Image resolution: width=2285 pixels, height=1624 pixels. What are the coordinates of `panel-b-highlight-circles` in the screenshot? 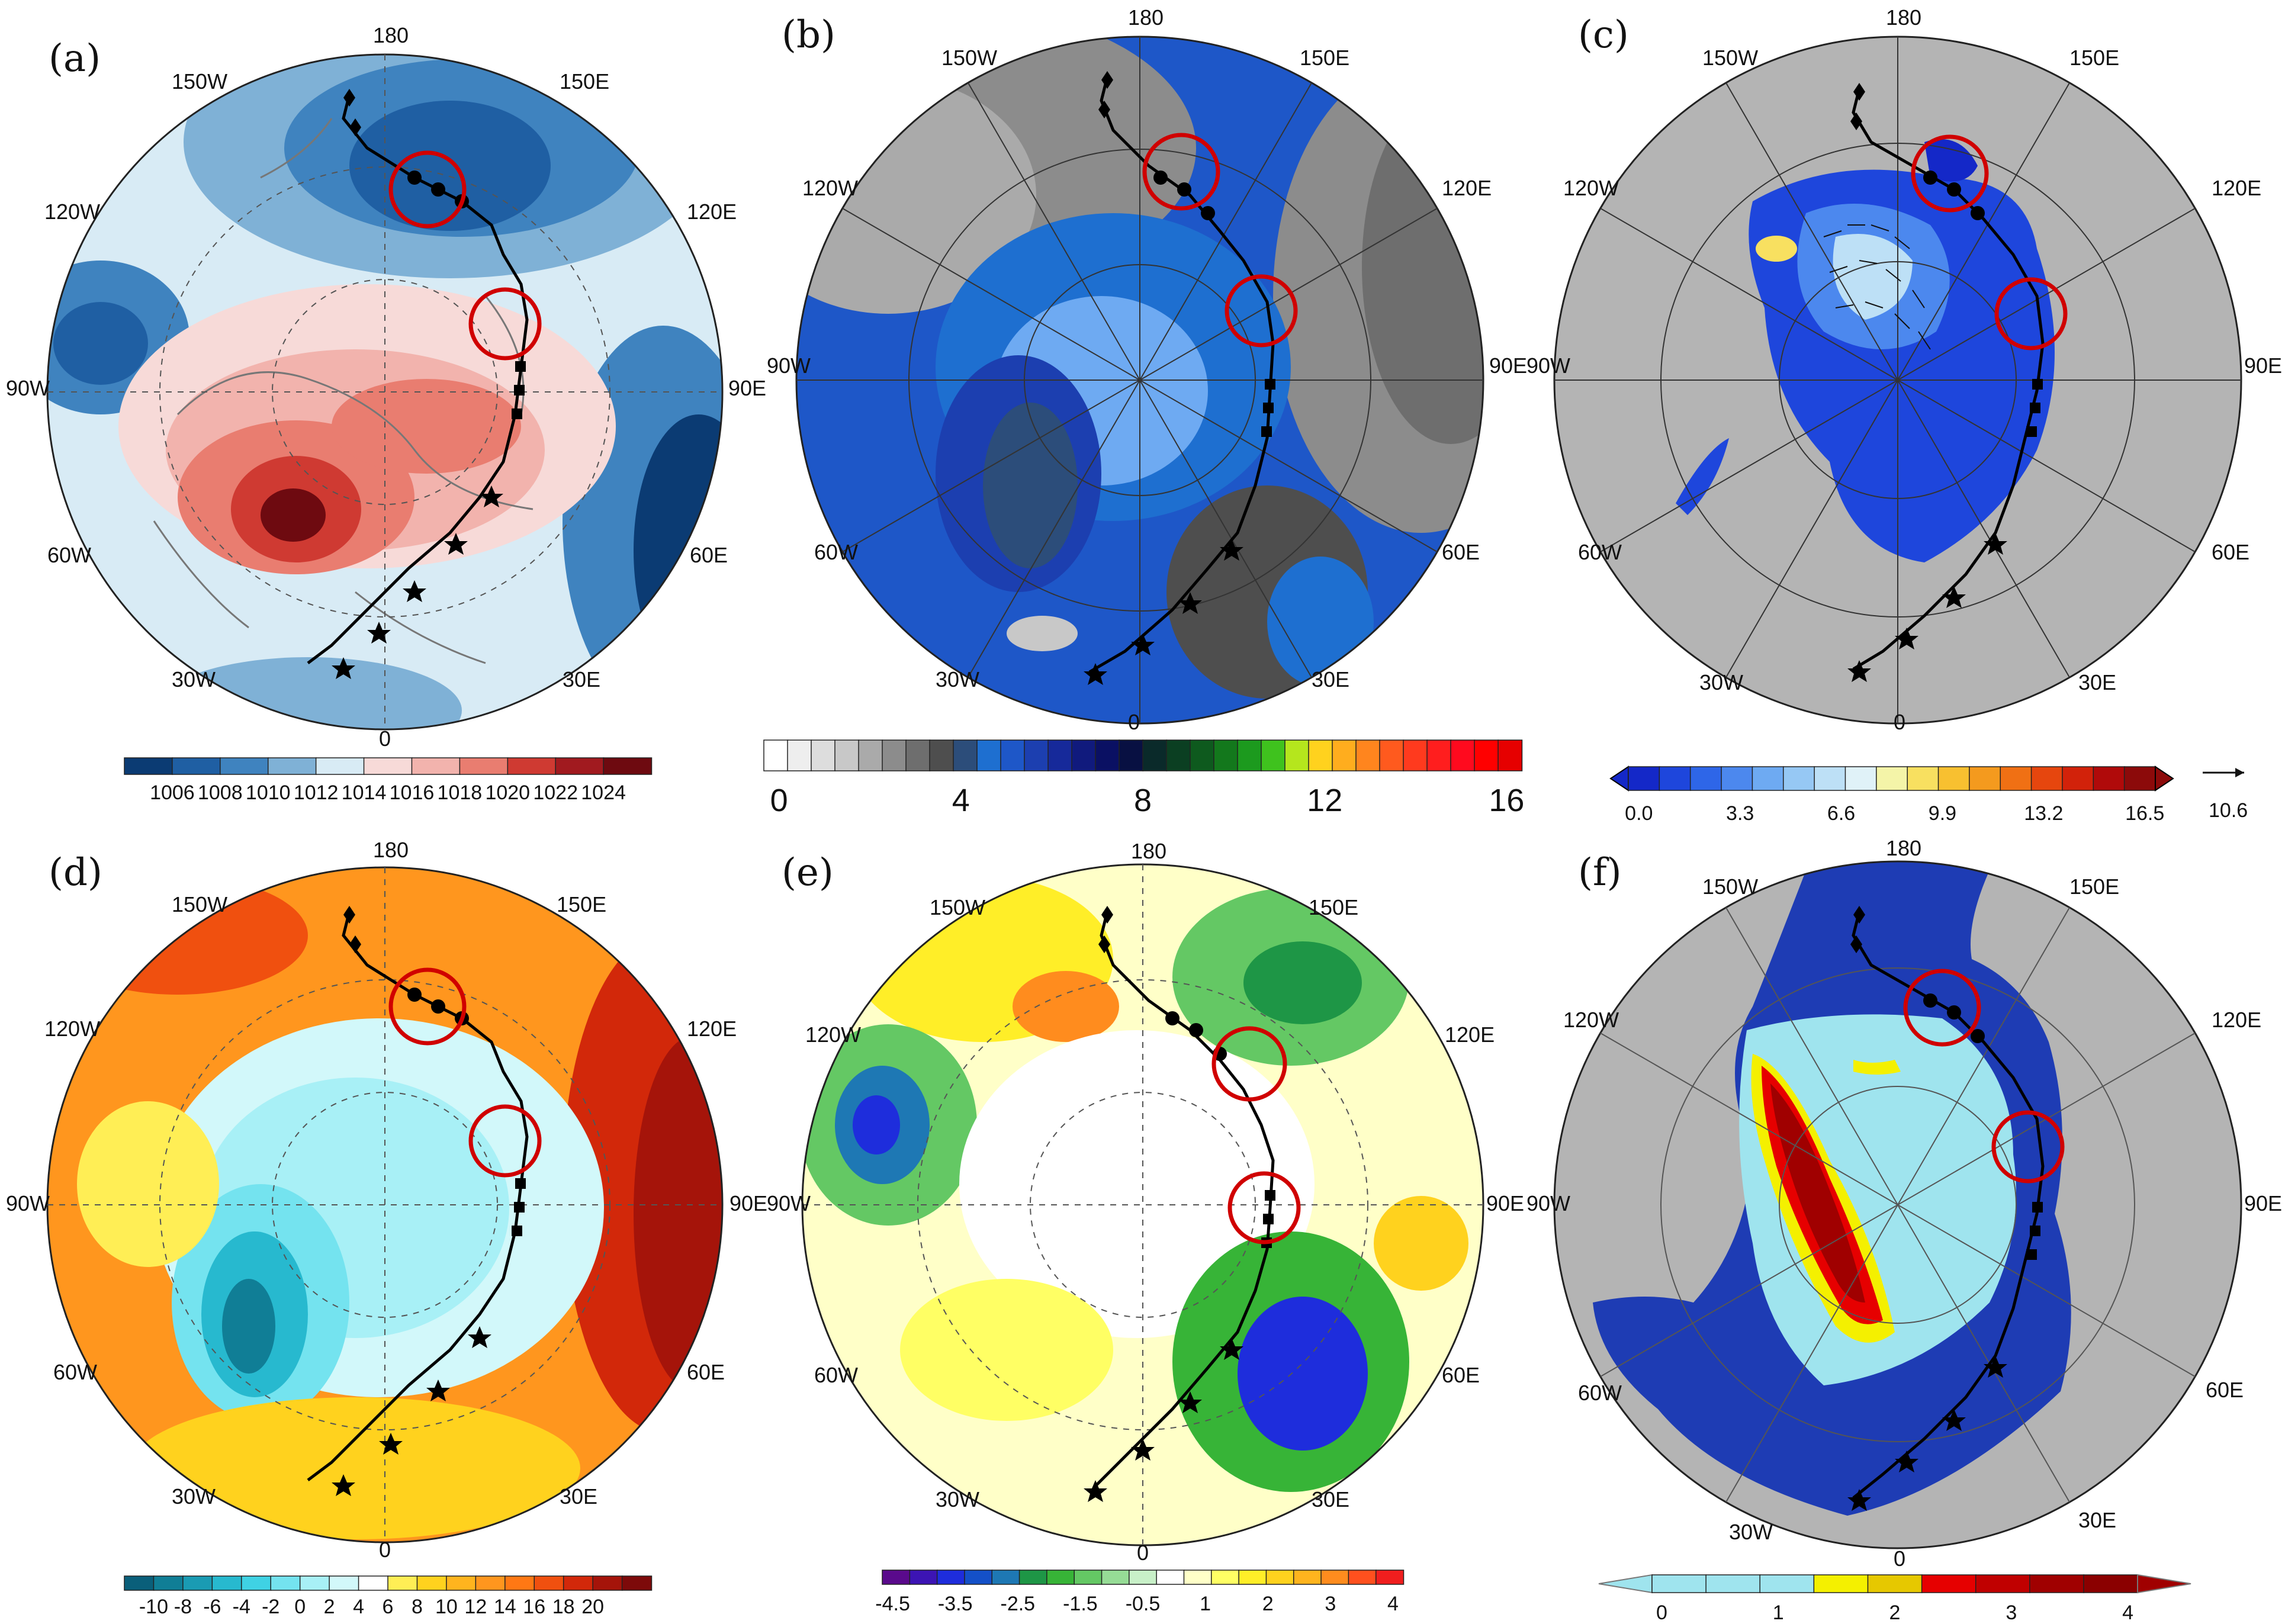 It's located at (1220, 240).